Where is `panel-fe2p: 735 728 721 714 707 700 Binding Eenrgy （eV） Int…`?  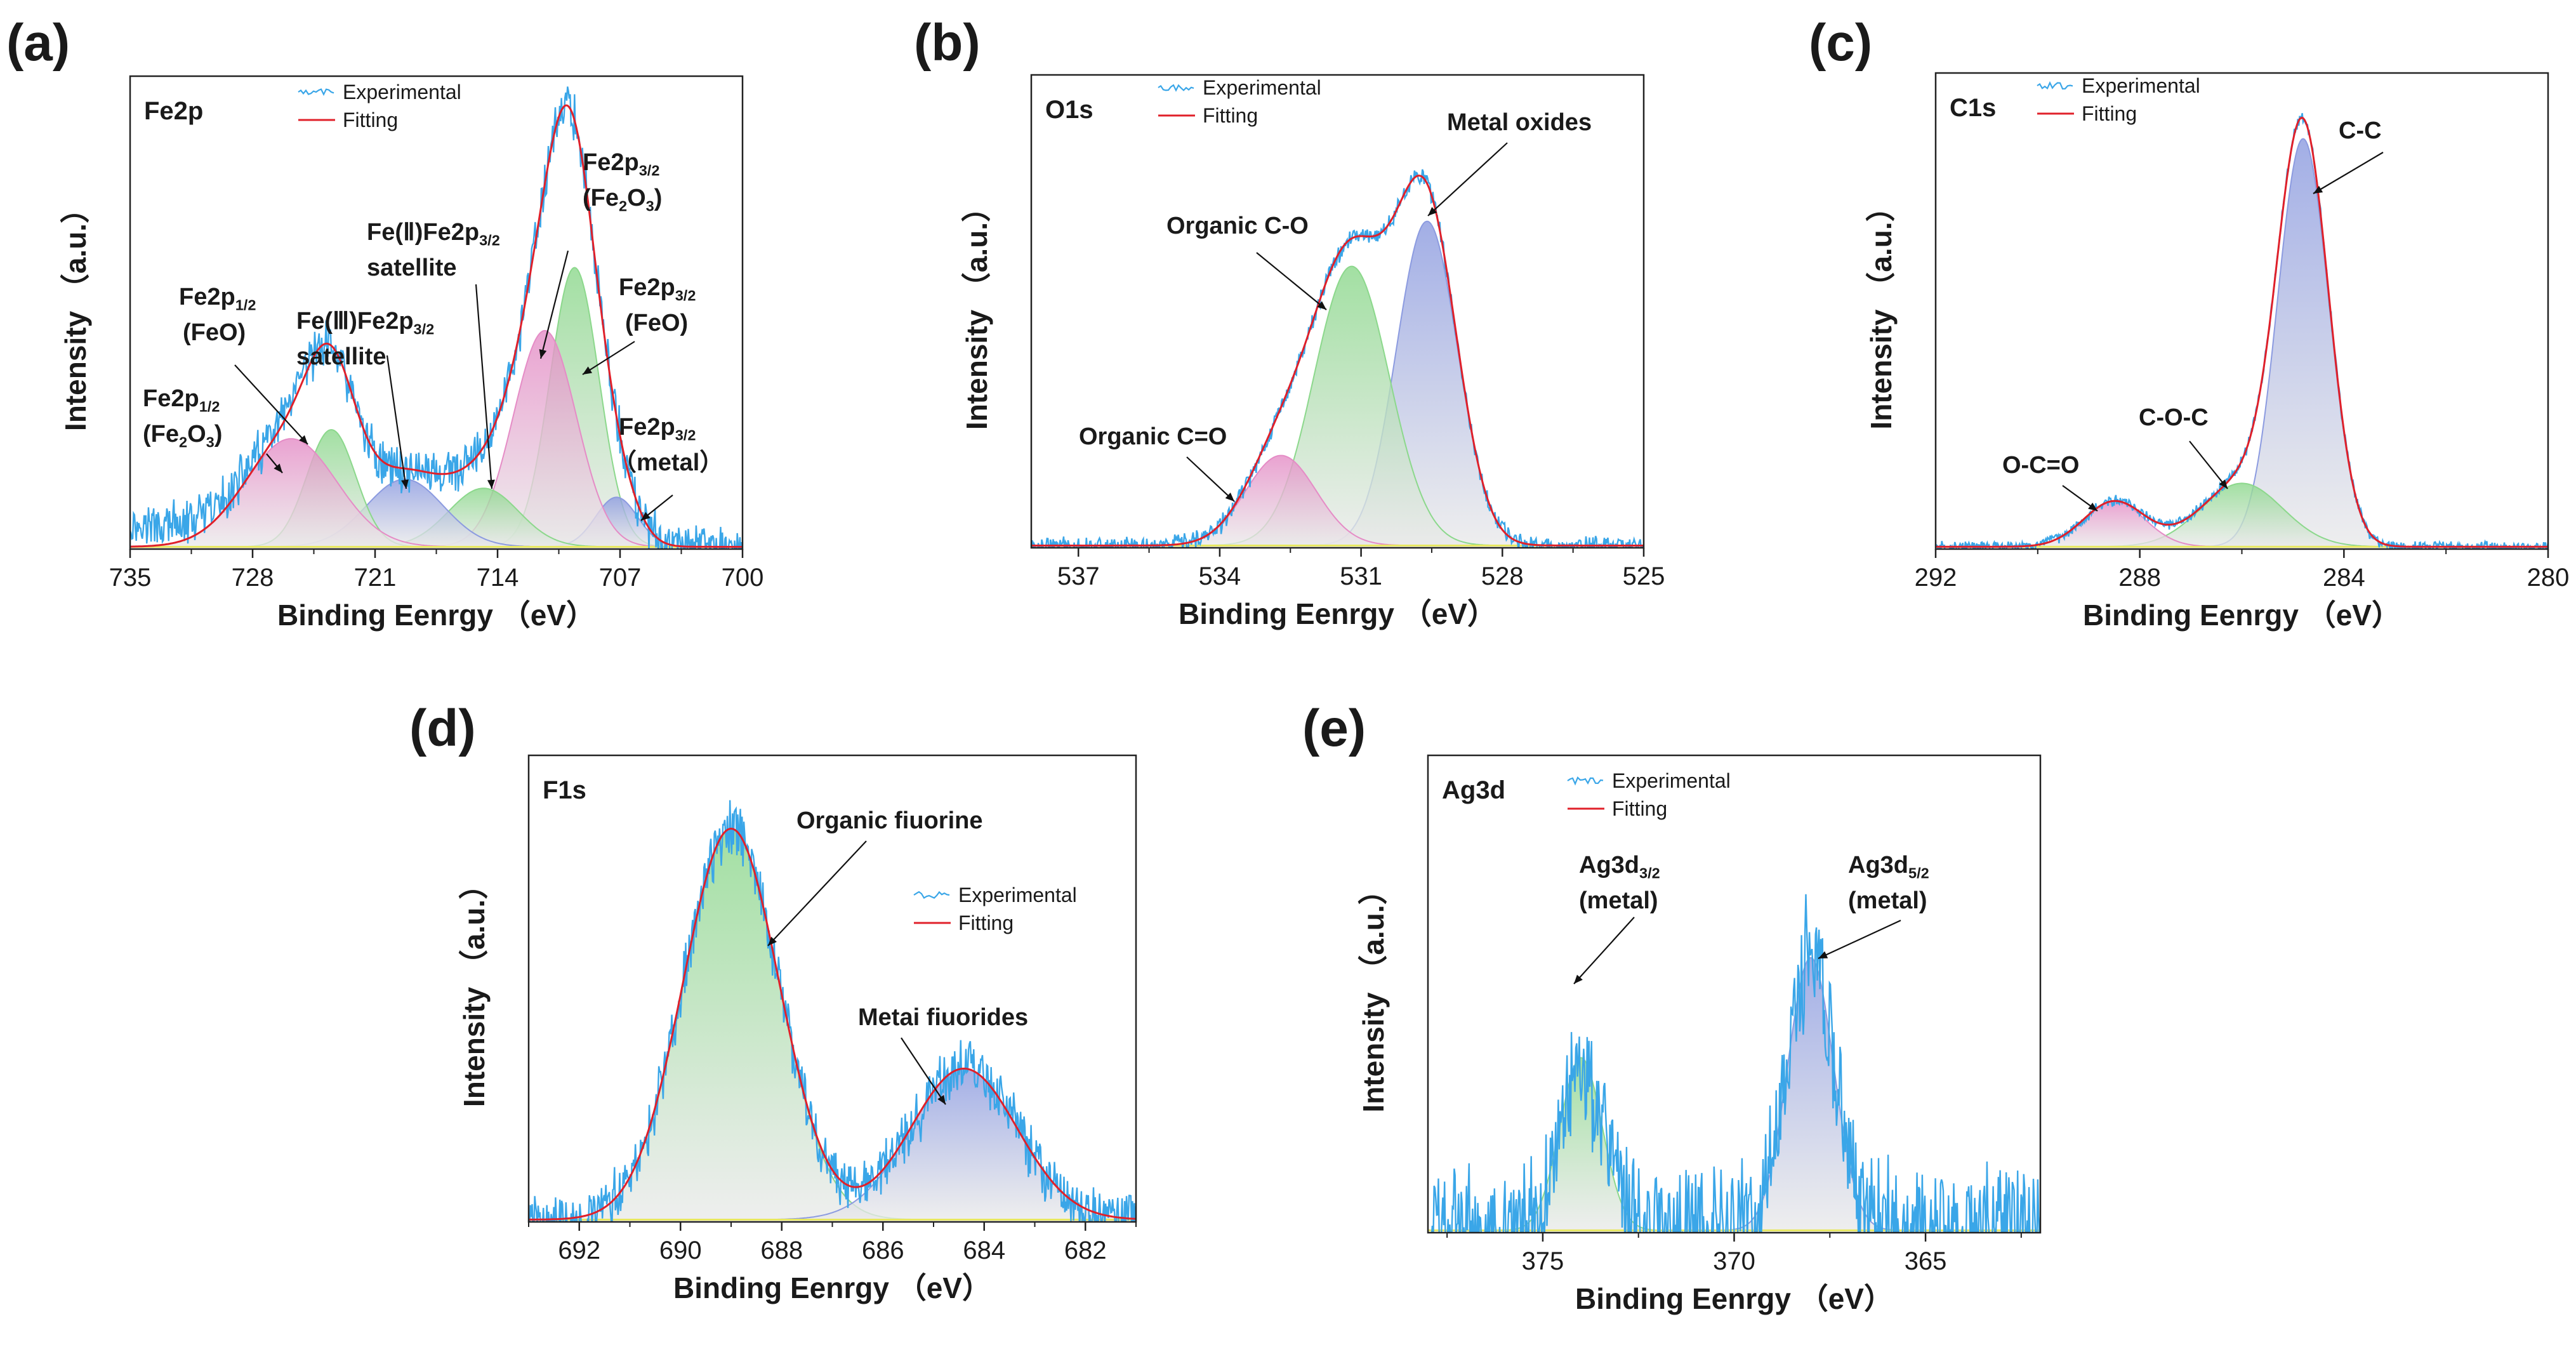 panel-fe2p: 735 728 721 714 707 700 Binding Eenrgy （eV） Int… is located at coordinates (385, 323).